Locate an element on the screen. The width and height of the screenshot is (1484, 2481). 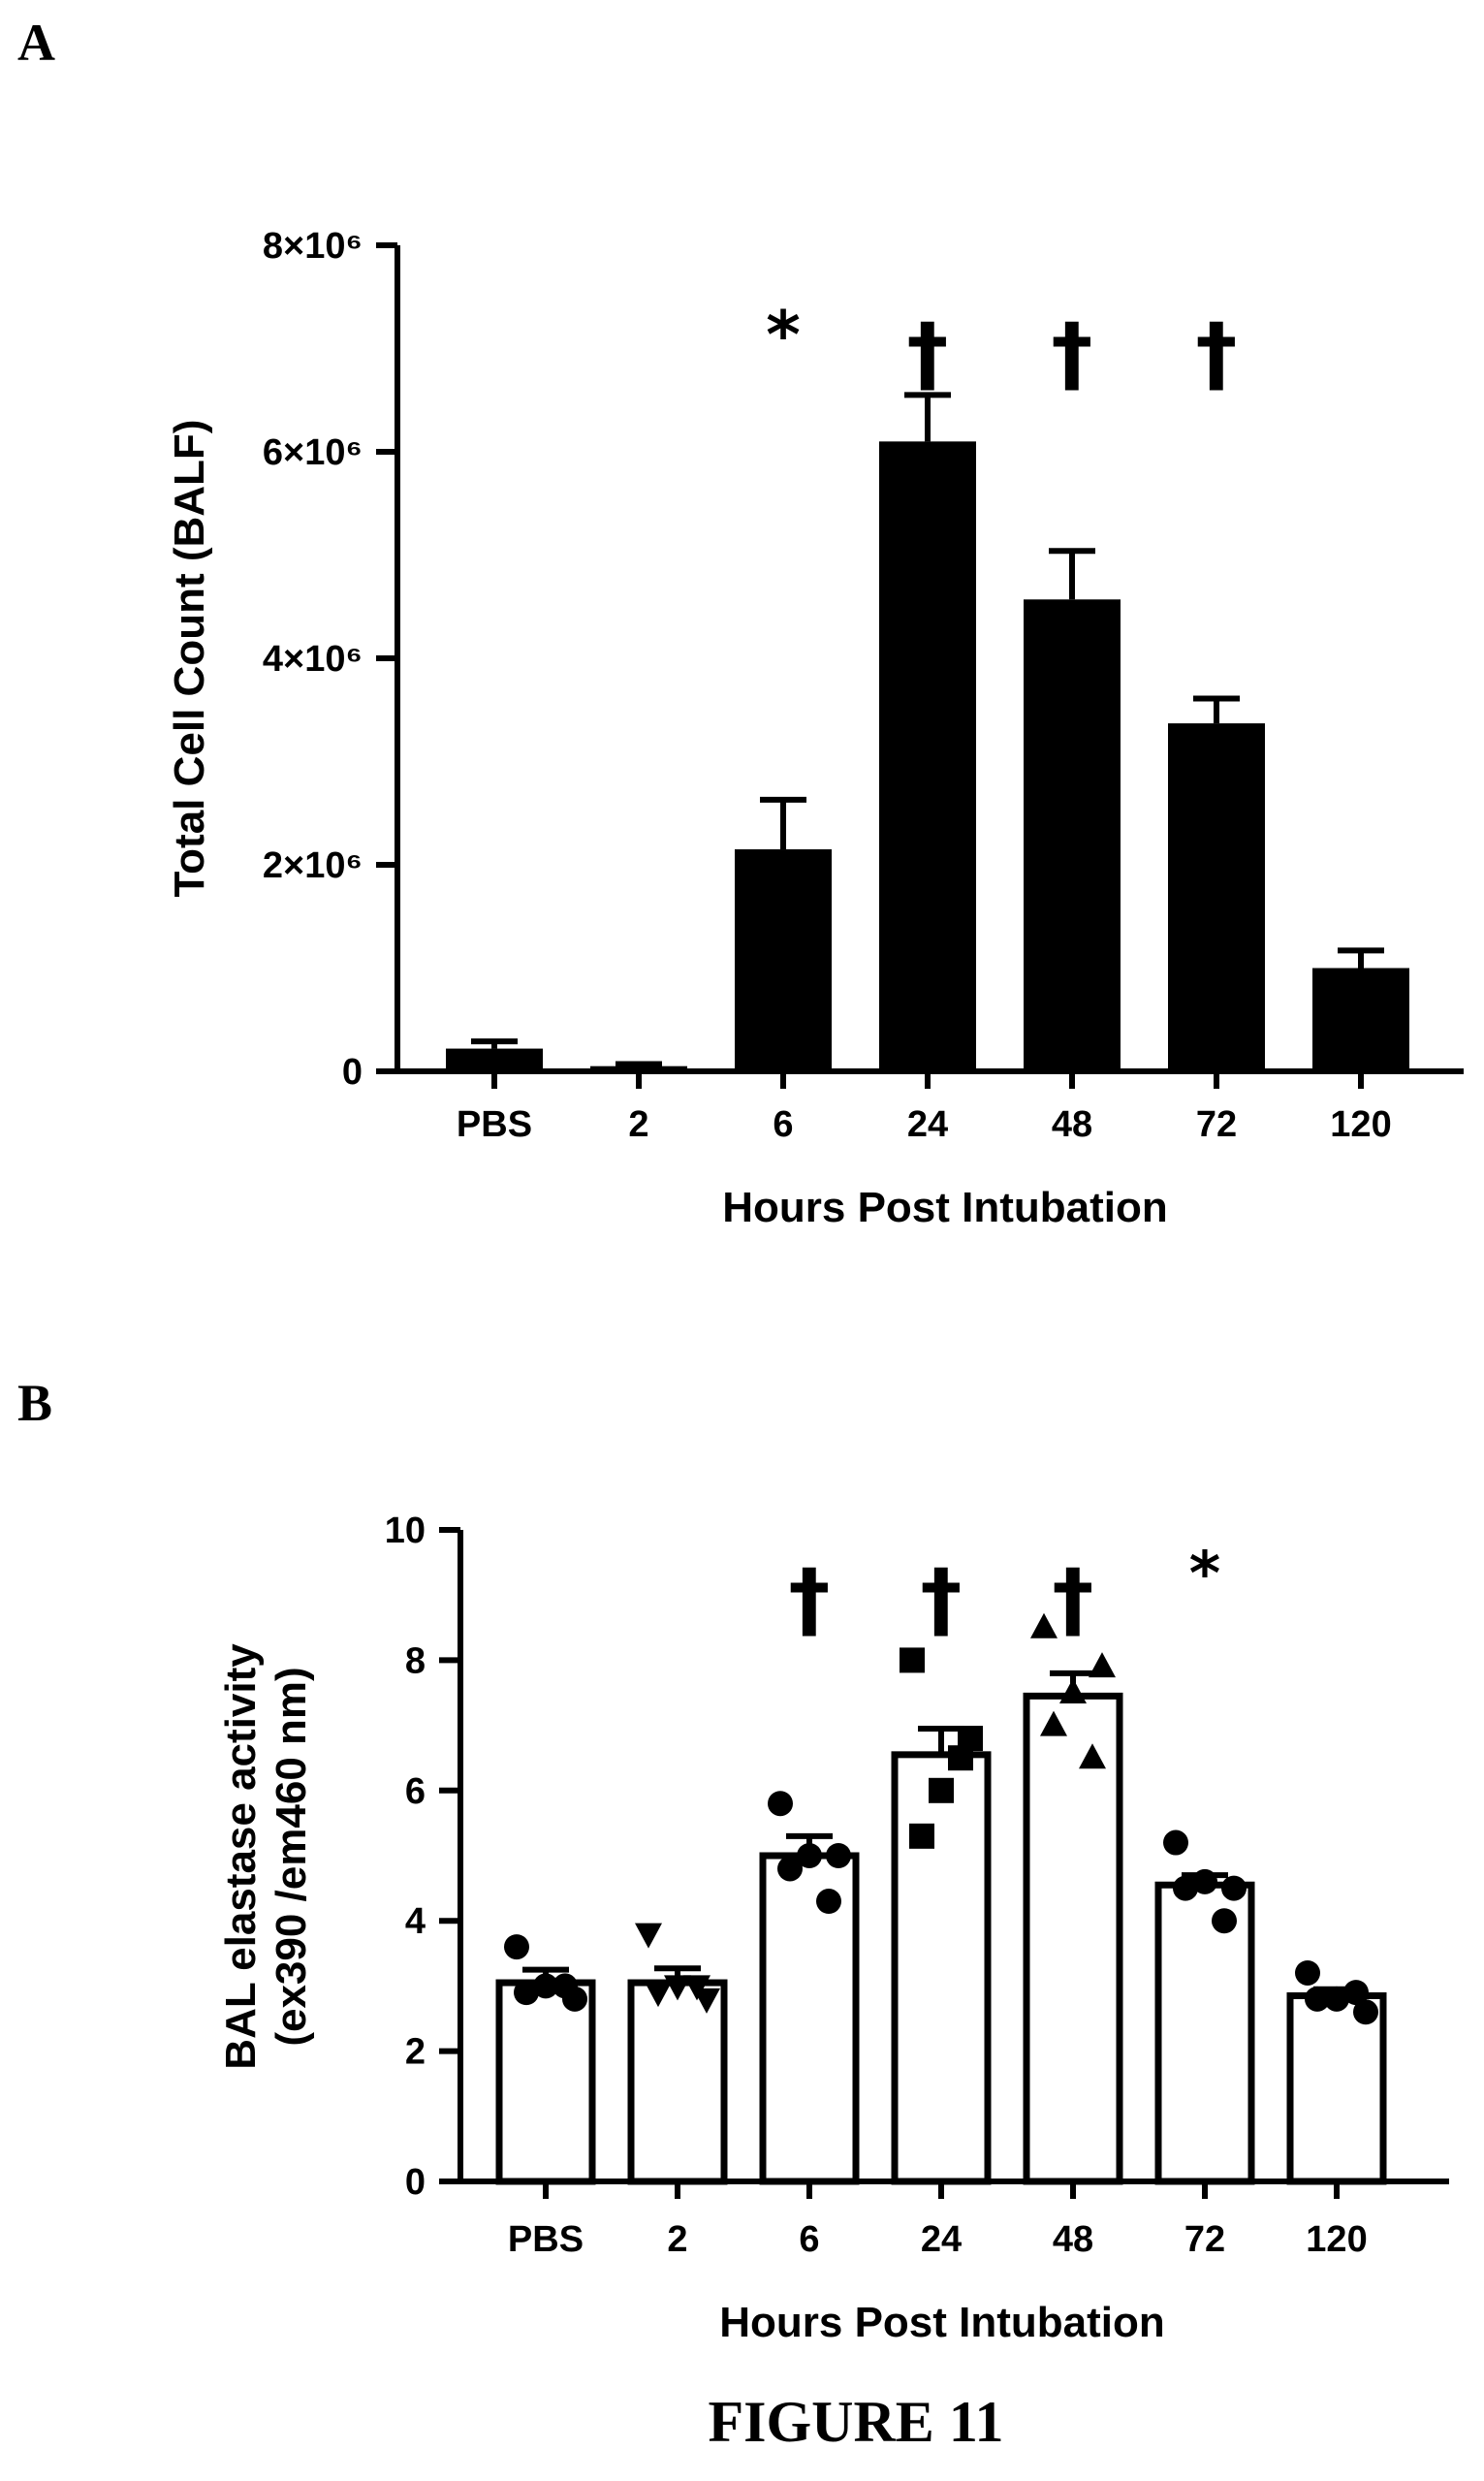
y-tick-label: 8×10⁶ is located at coordinates (313, 246).